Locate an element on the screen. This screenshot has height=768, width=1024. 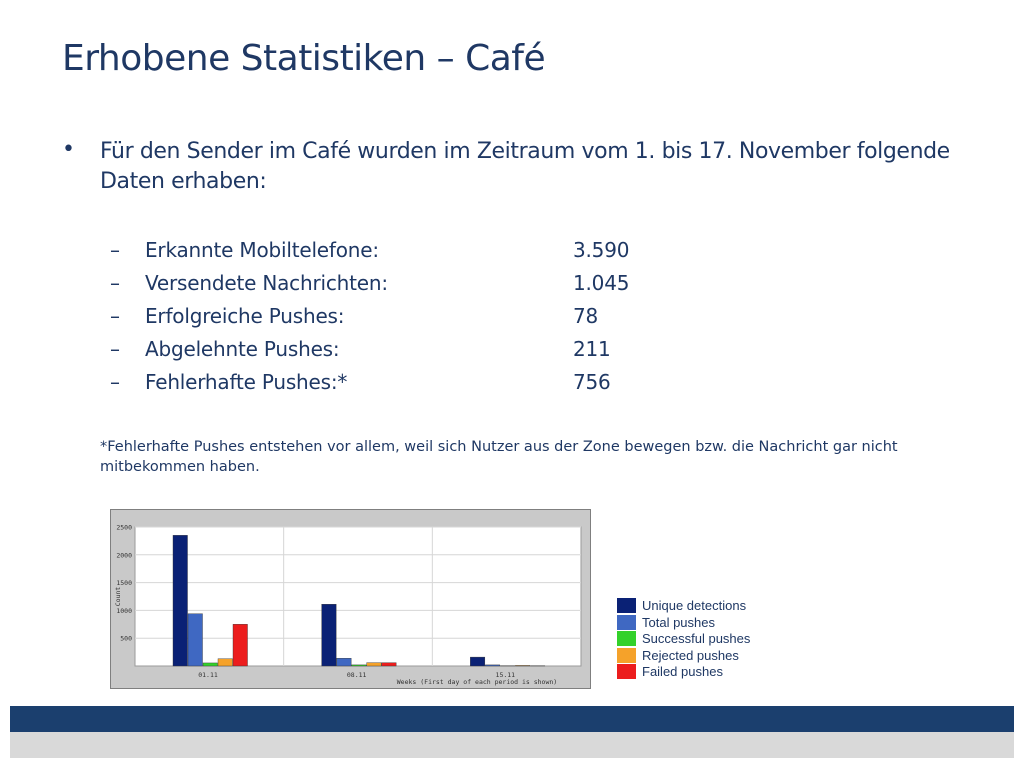
y-tick-label: 2500 is located at coordinates (124, 528).